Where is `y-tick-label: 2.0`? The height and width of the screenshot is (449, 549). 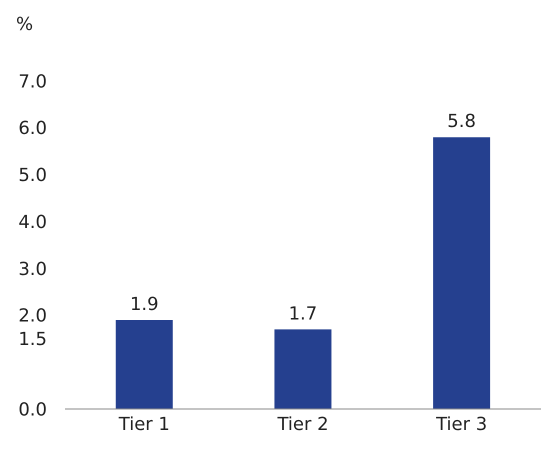 y-tick-label: 2.0 is located at coordinates (32, 316).